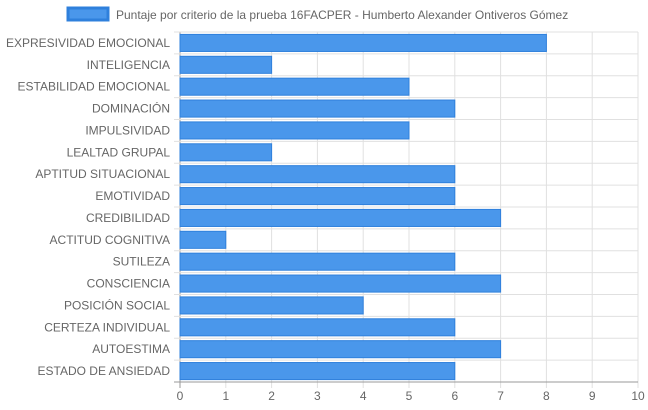 The image size is (648, 410). What do you see at coordinates (128, 65) in the screenshot?
I see `category-label: INTELIGENCIA` at bounding box center [128, 65].